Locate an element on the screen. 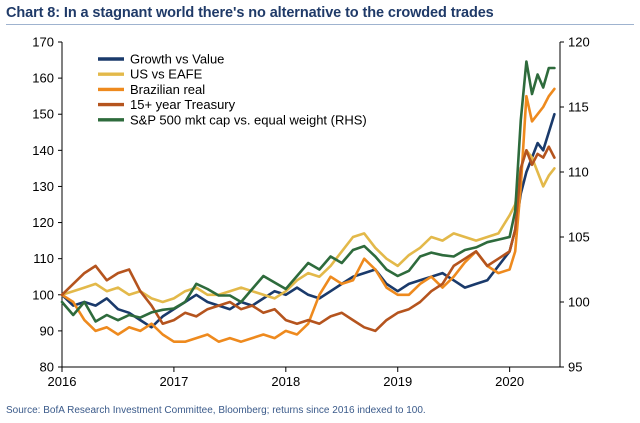 The height and width of the screenshot is (423, 640). y-tick-label-right: 110 is located at coordinates (578, 172).